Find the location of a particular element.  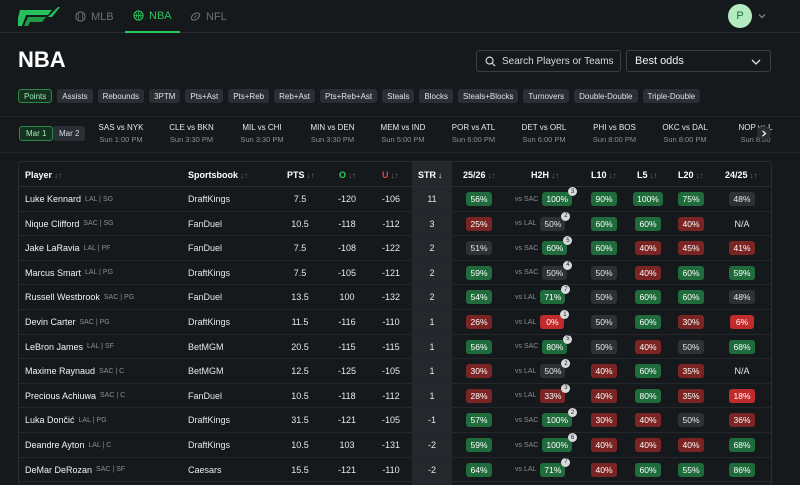

over-odds-cell: 100 is located at coordinates (347, 297).